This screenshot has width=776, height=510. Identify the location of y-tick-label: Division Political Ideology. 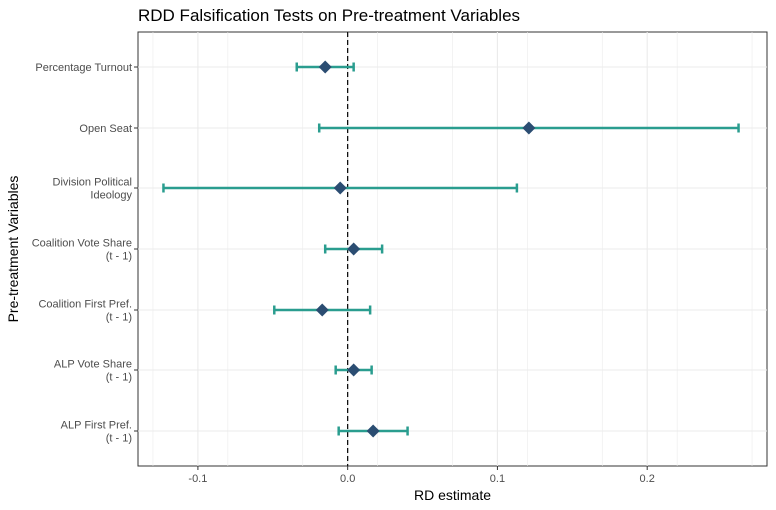
(93, 189).